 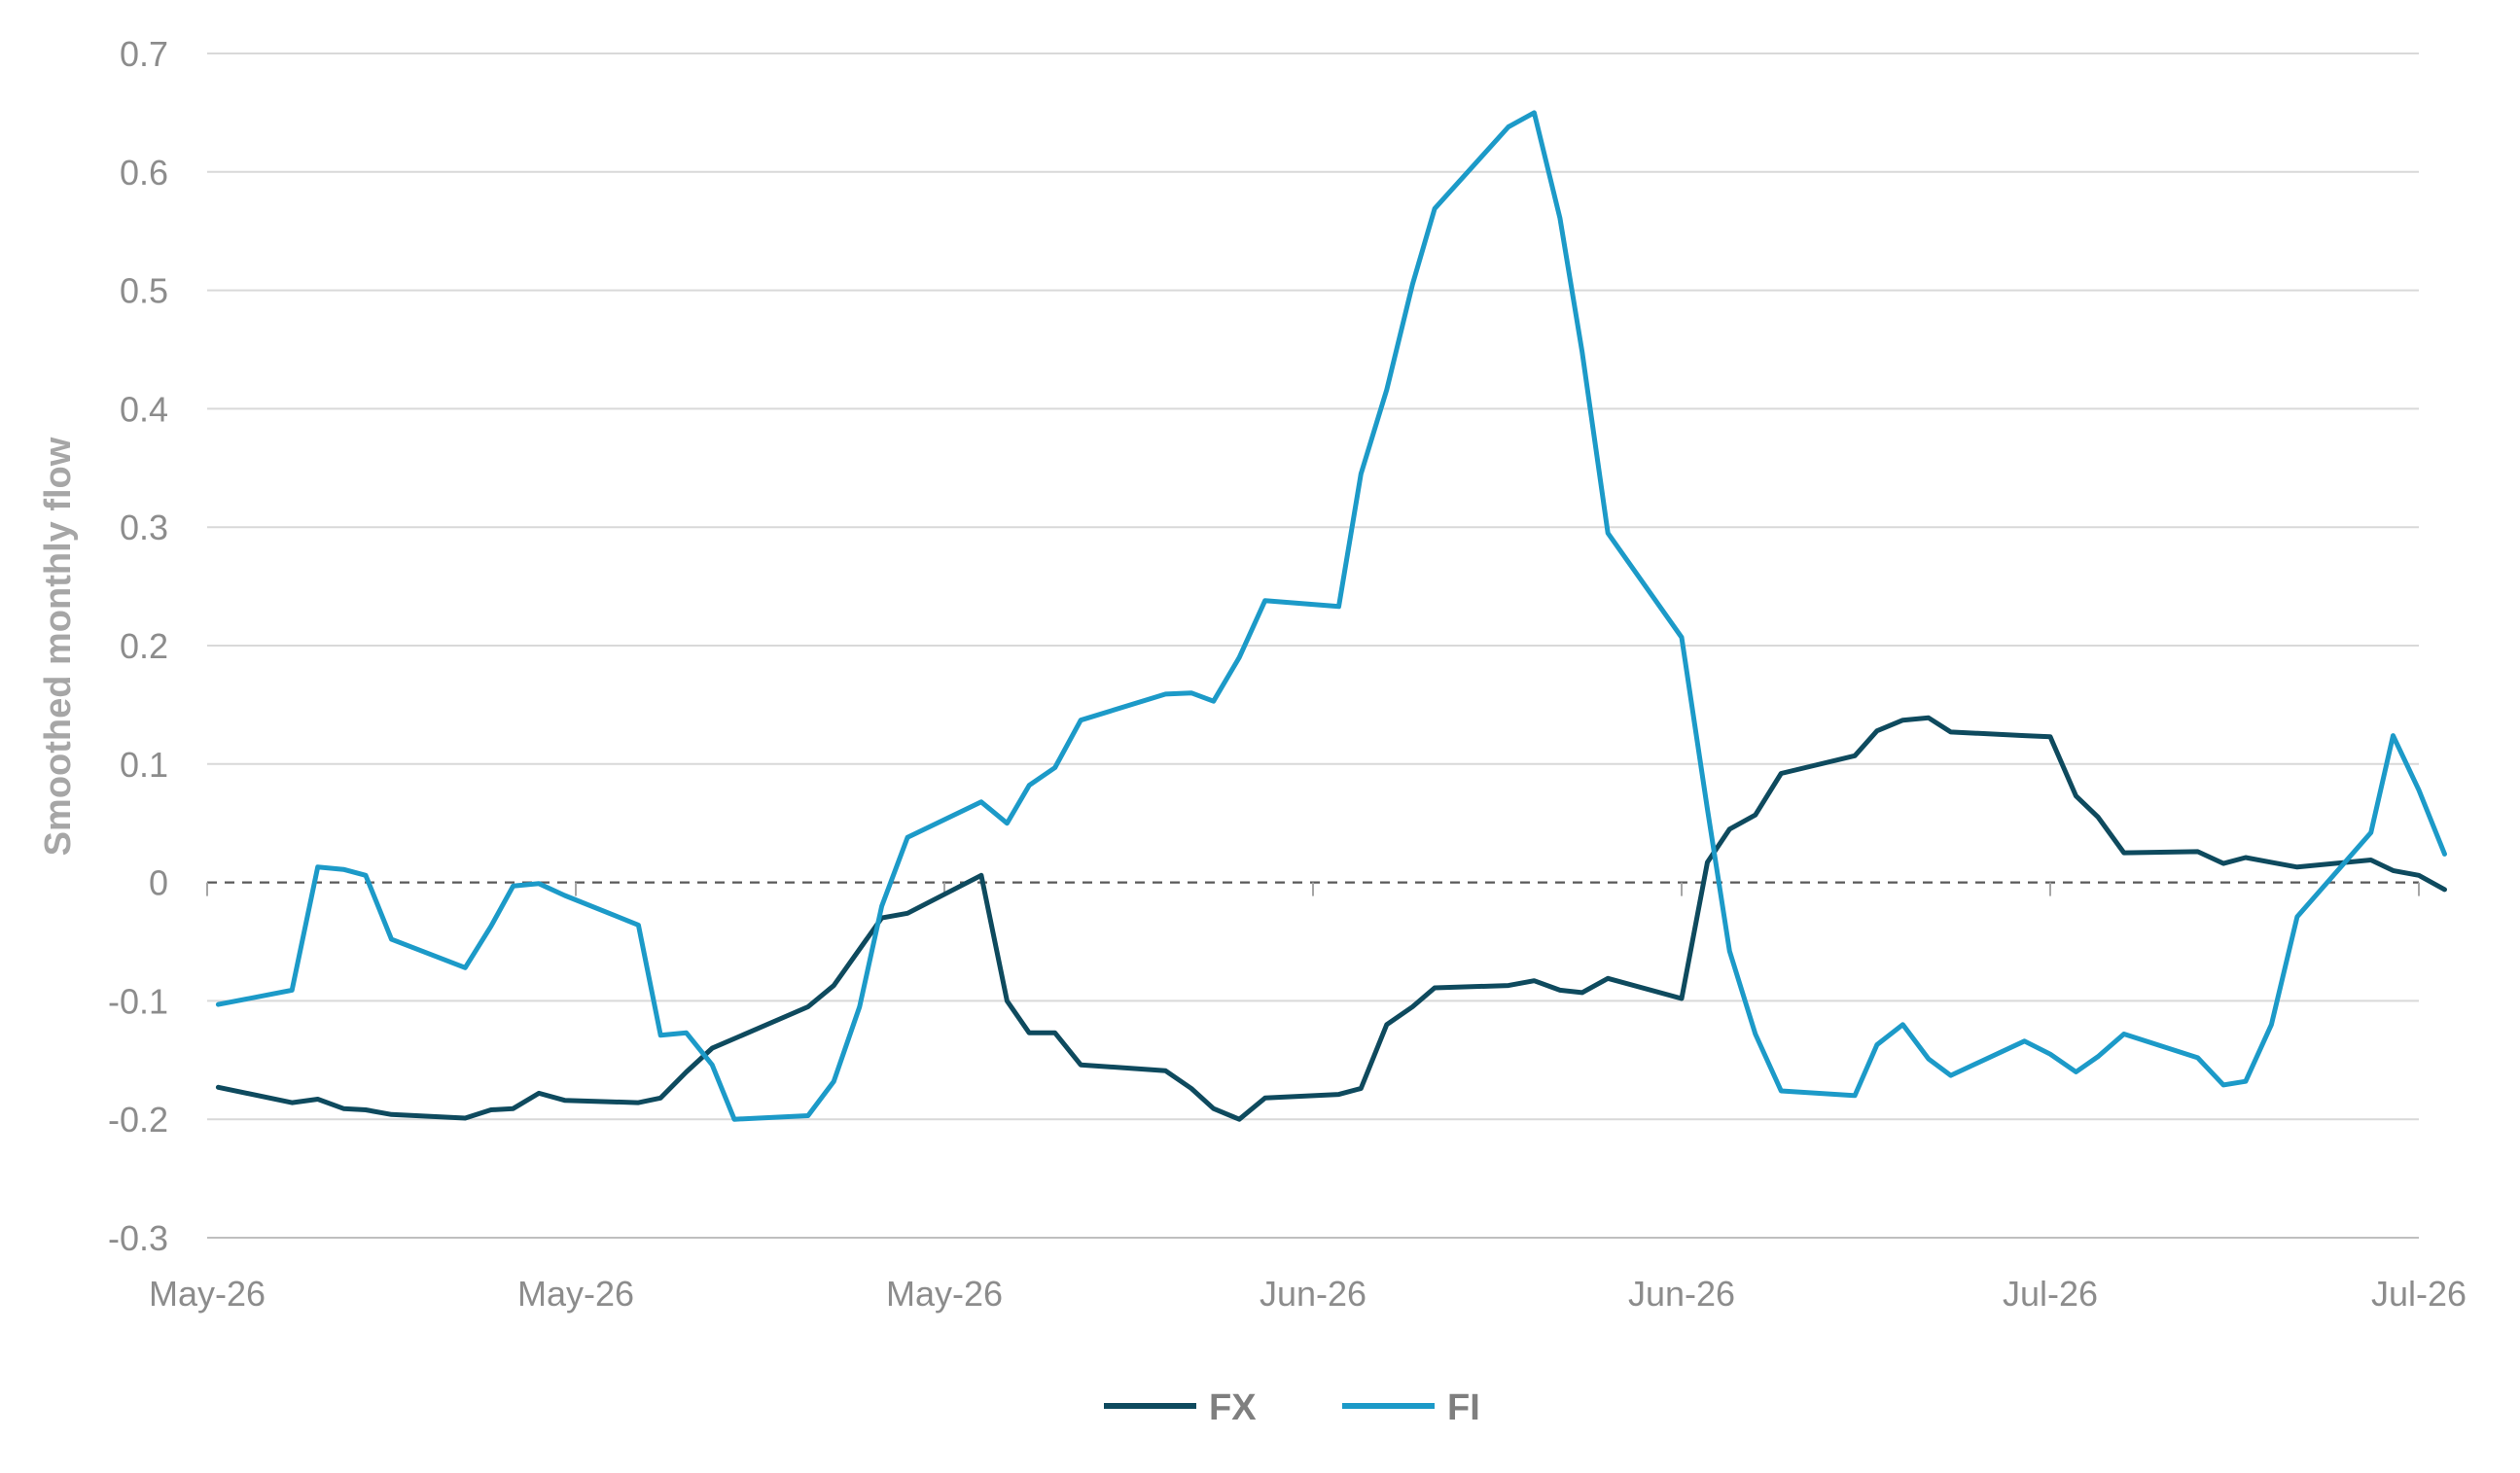 I want to click on y-tick-label: 0.2, so click(x=144, y=646).